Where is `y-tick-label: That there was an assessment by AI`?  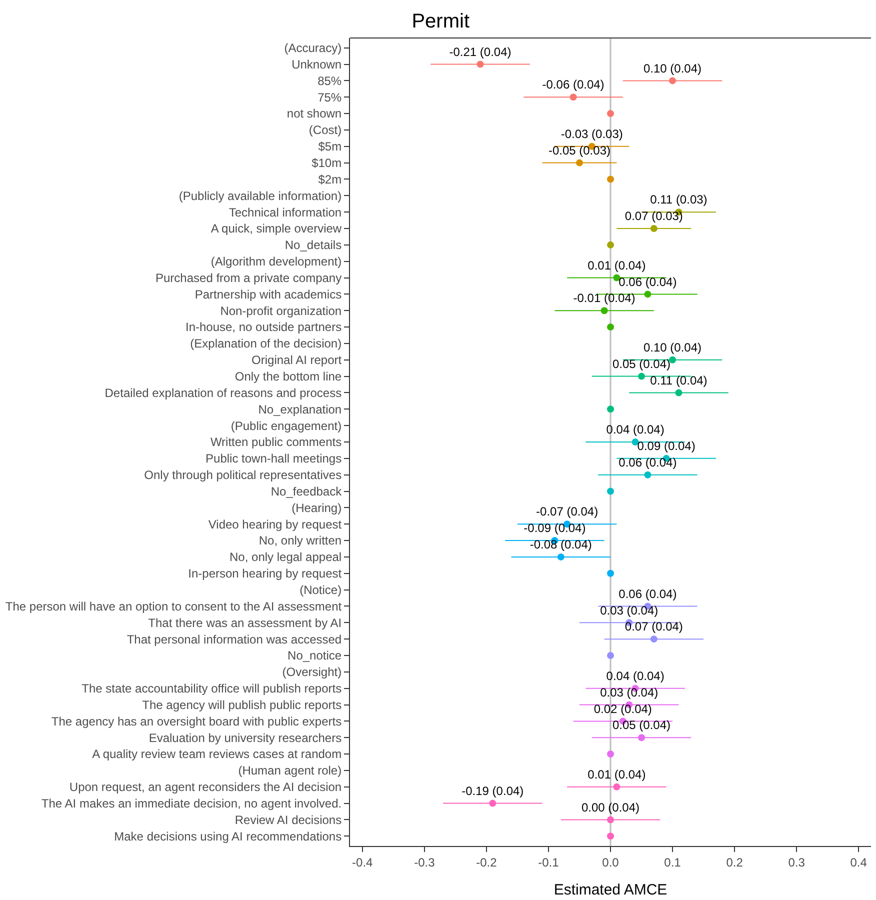
y-tick-label: That there was an assessment by AI is located at coordinates (245, 623).